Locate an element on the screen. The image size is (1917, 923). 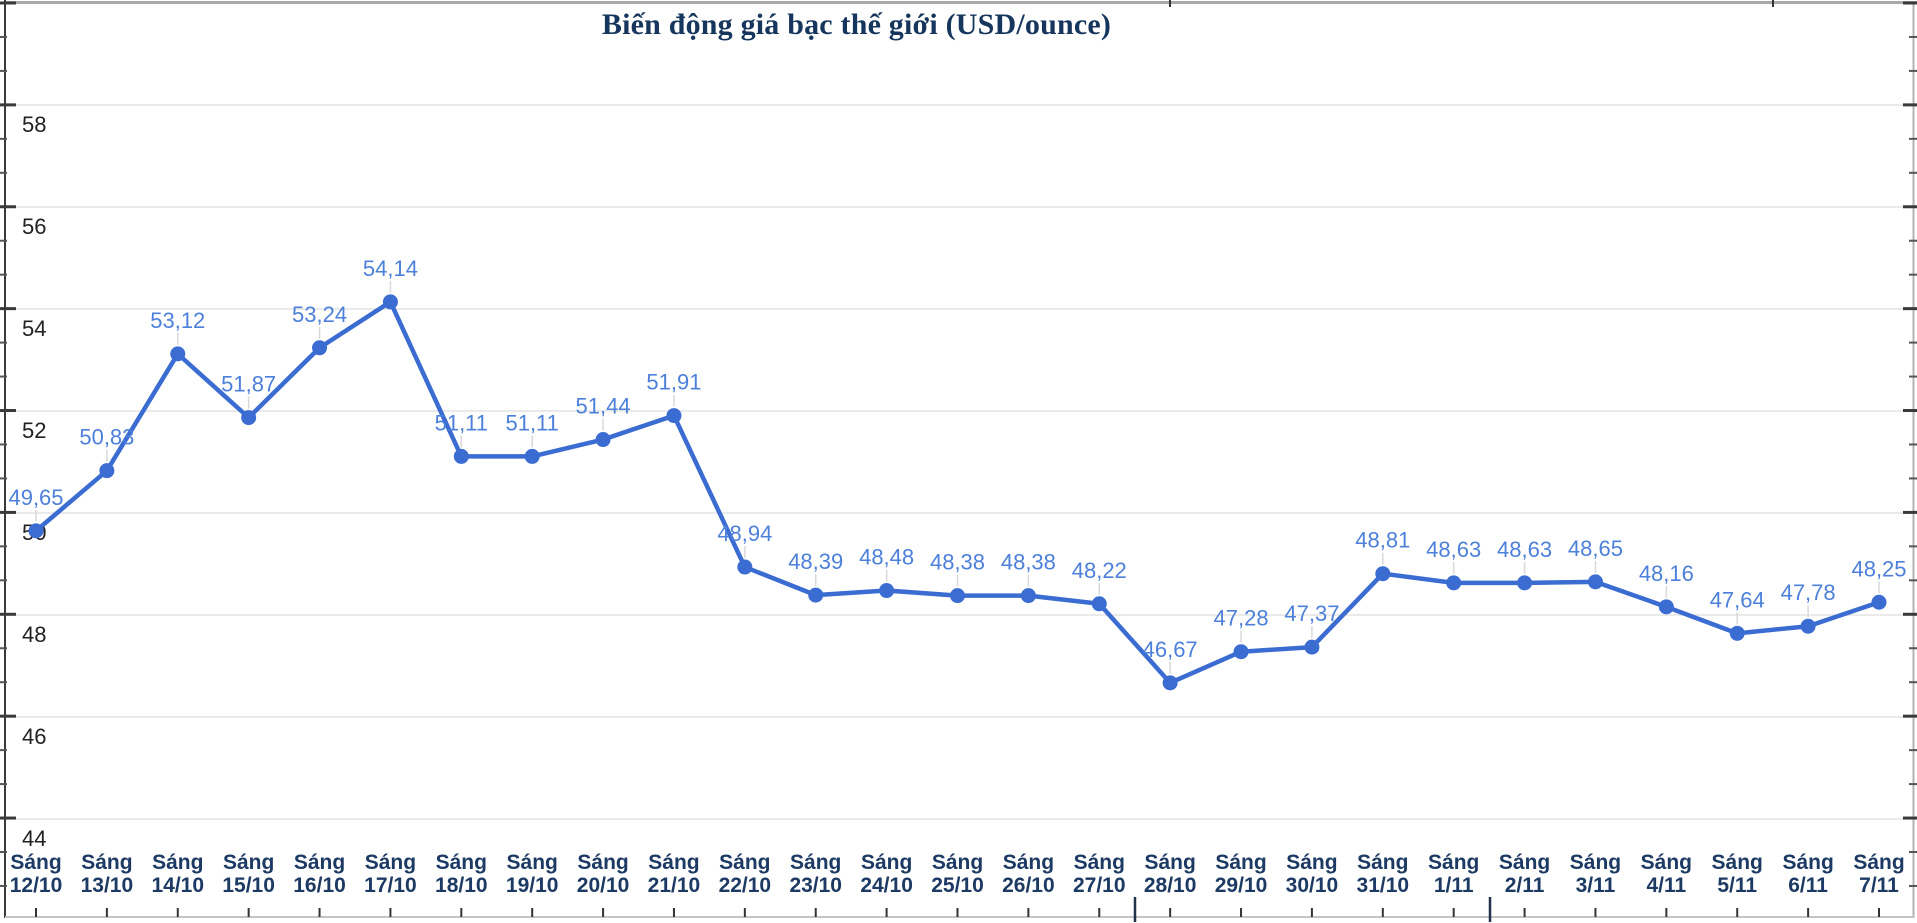
x-axis-label-date: 28/10 is located at coordinates (1170, 885).